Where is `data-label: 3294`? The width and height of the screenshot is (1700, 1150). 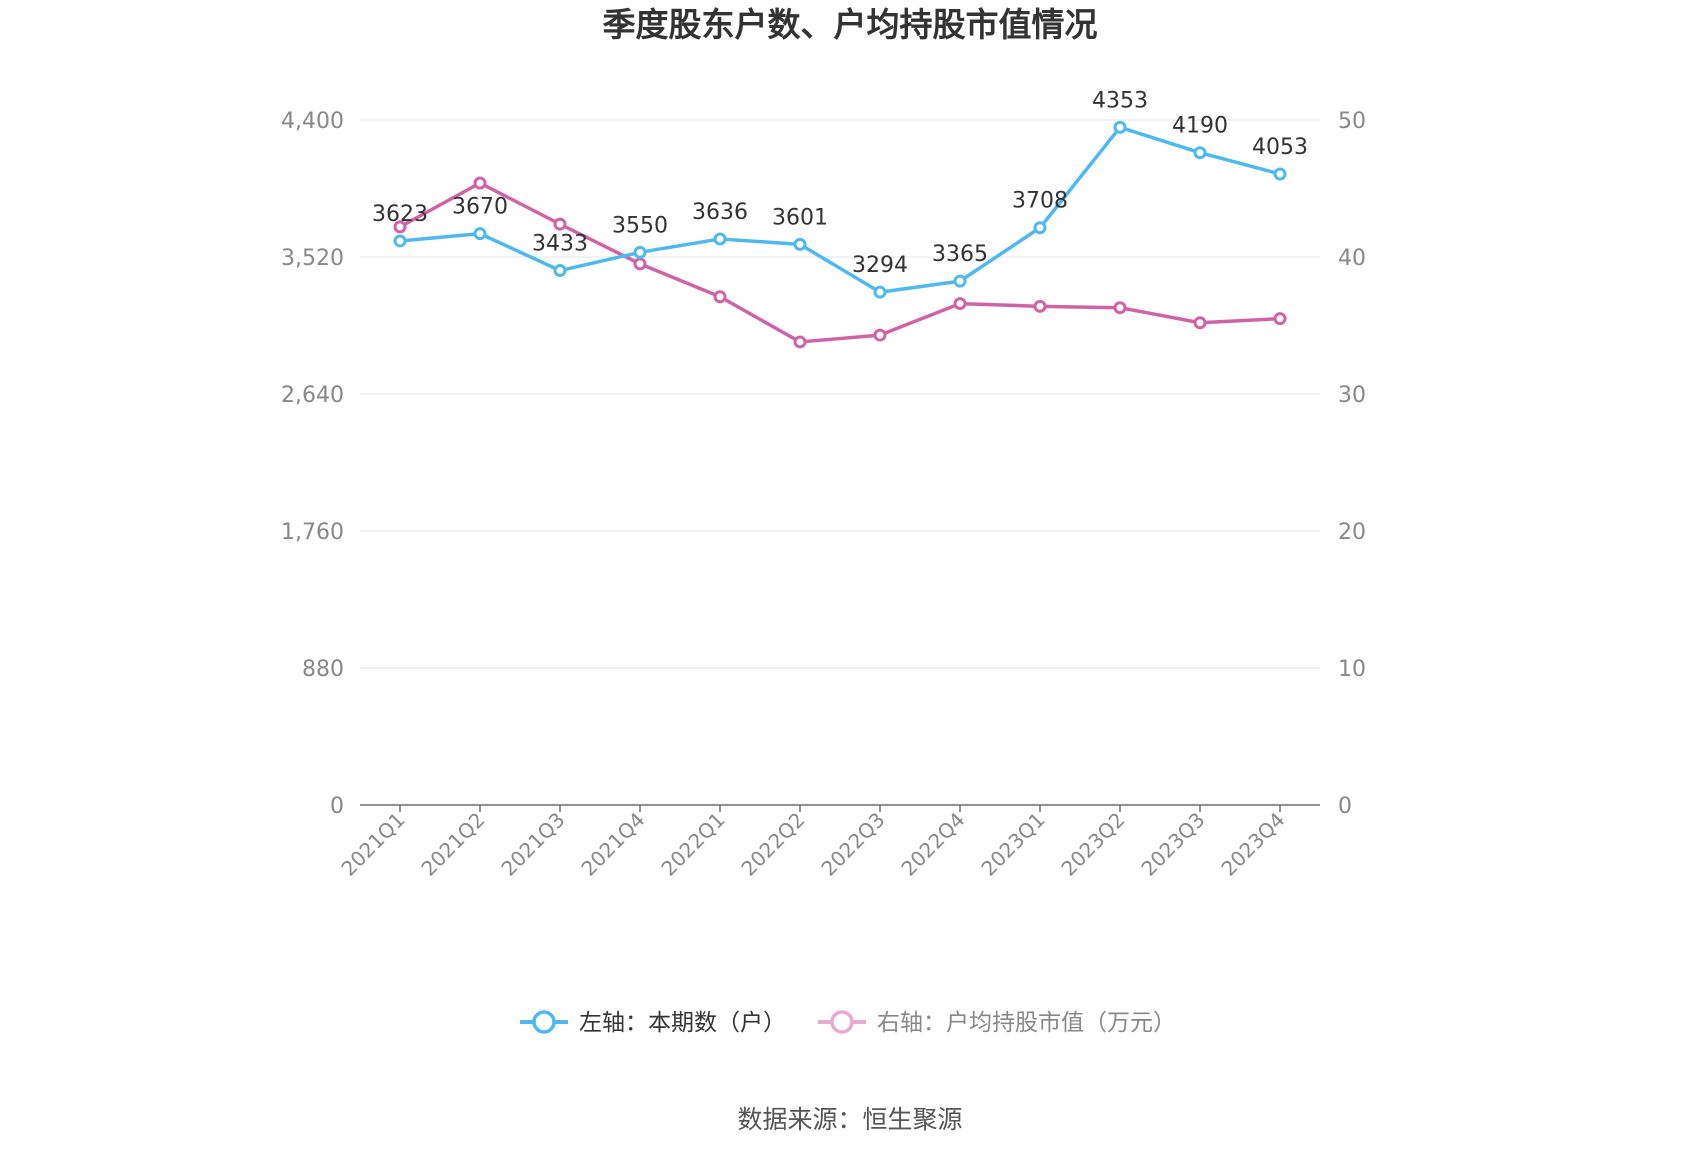
data-label: 3294 is located at coordinates (880, 265).